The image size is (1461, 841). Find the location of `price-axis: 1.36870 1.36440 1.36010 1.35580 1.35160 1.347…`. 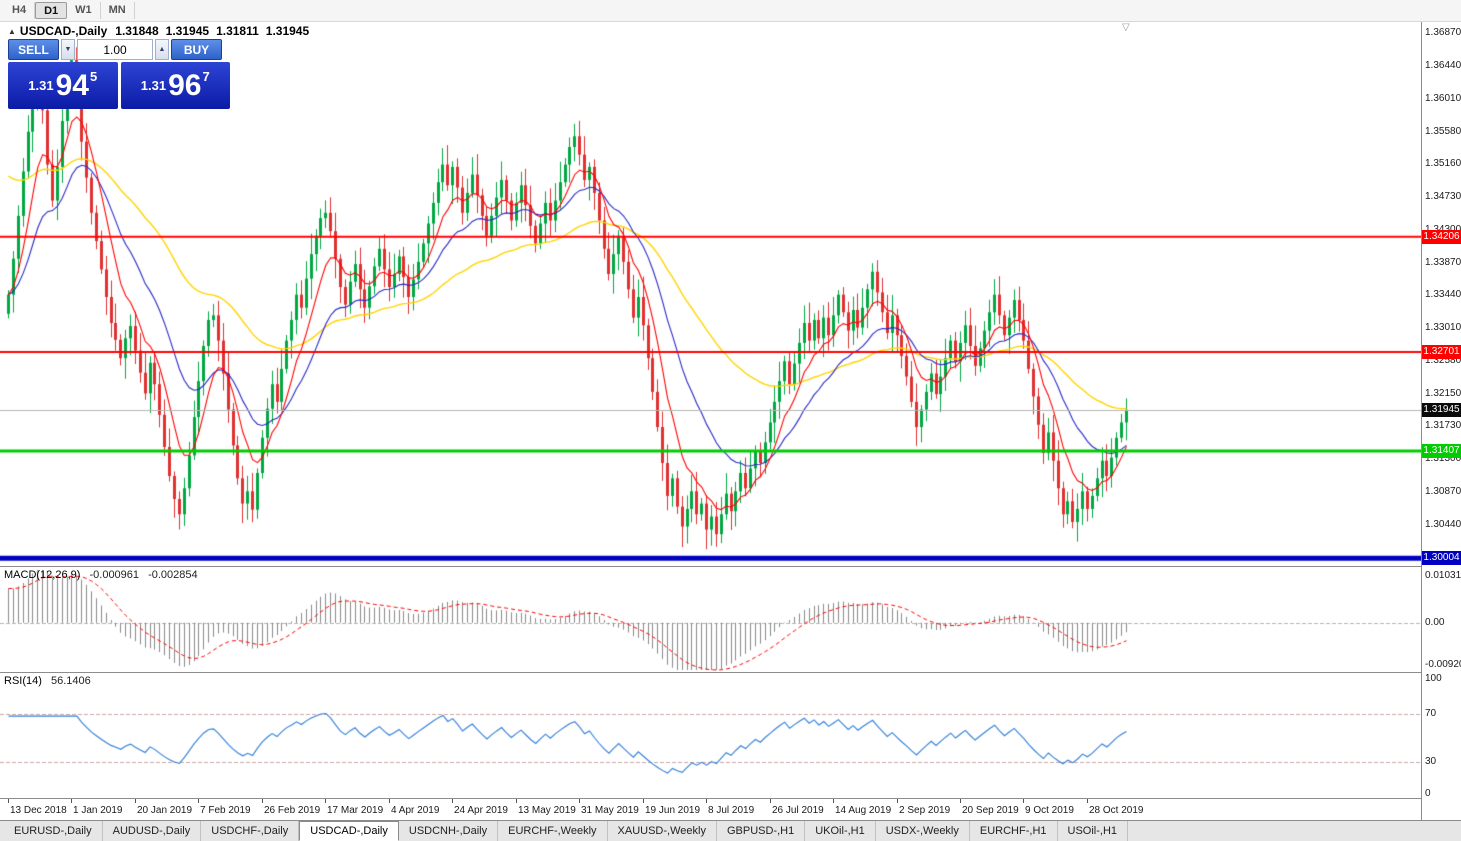

price-axis: 1.36870 1.36440 1.36010 1.35580 1.35160 1.347… is located at coordinates (1441, 421).